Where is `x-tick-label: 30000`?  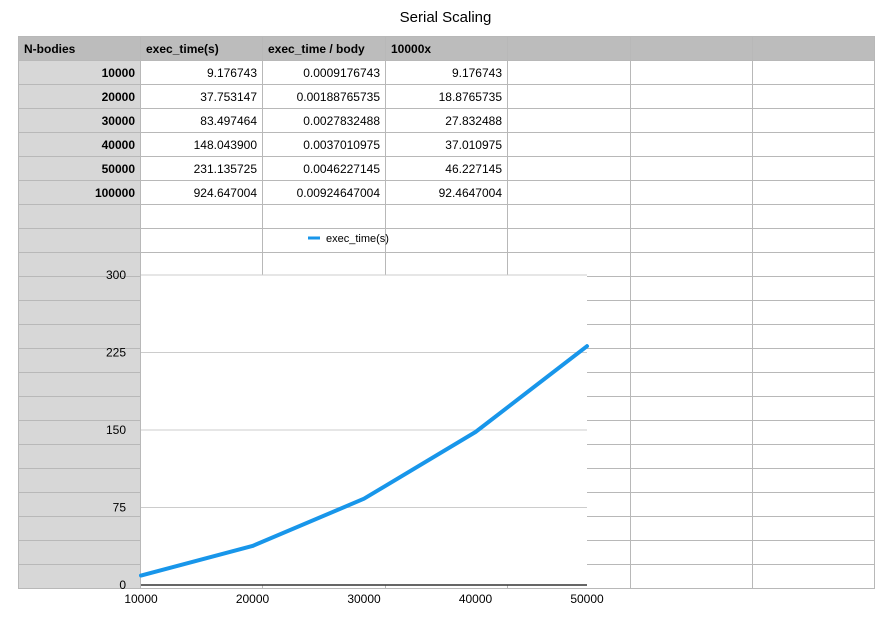
x-tick-label: 30000 is located at coordinates (364, 599).